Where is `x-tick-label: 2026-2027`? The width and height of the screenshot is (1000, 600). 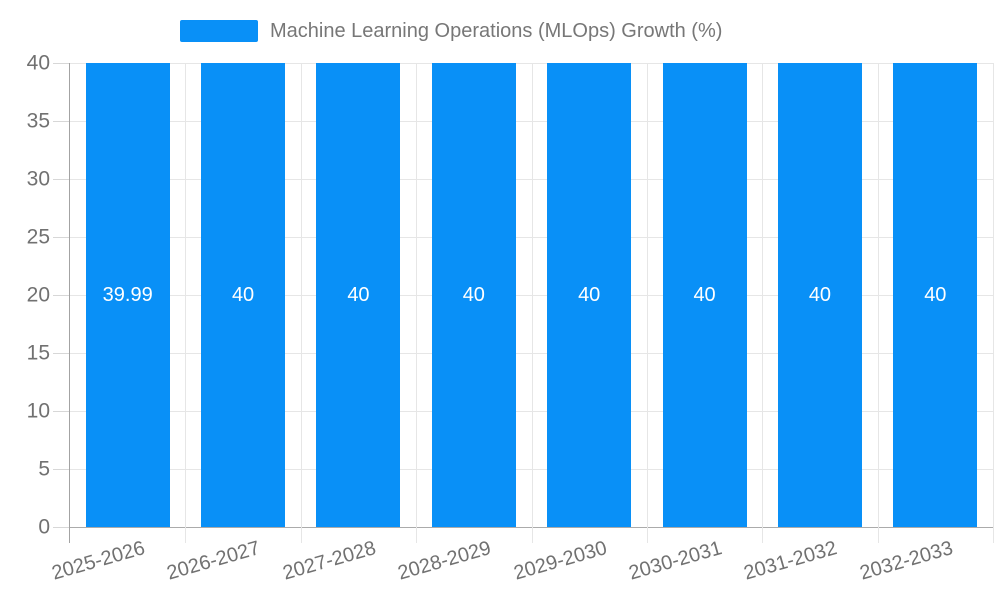
x-tick-label: 2026-2027 is located at coordinates (213, 561).